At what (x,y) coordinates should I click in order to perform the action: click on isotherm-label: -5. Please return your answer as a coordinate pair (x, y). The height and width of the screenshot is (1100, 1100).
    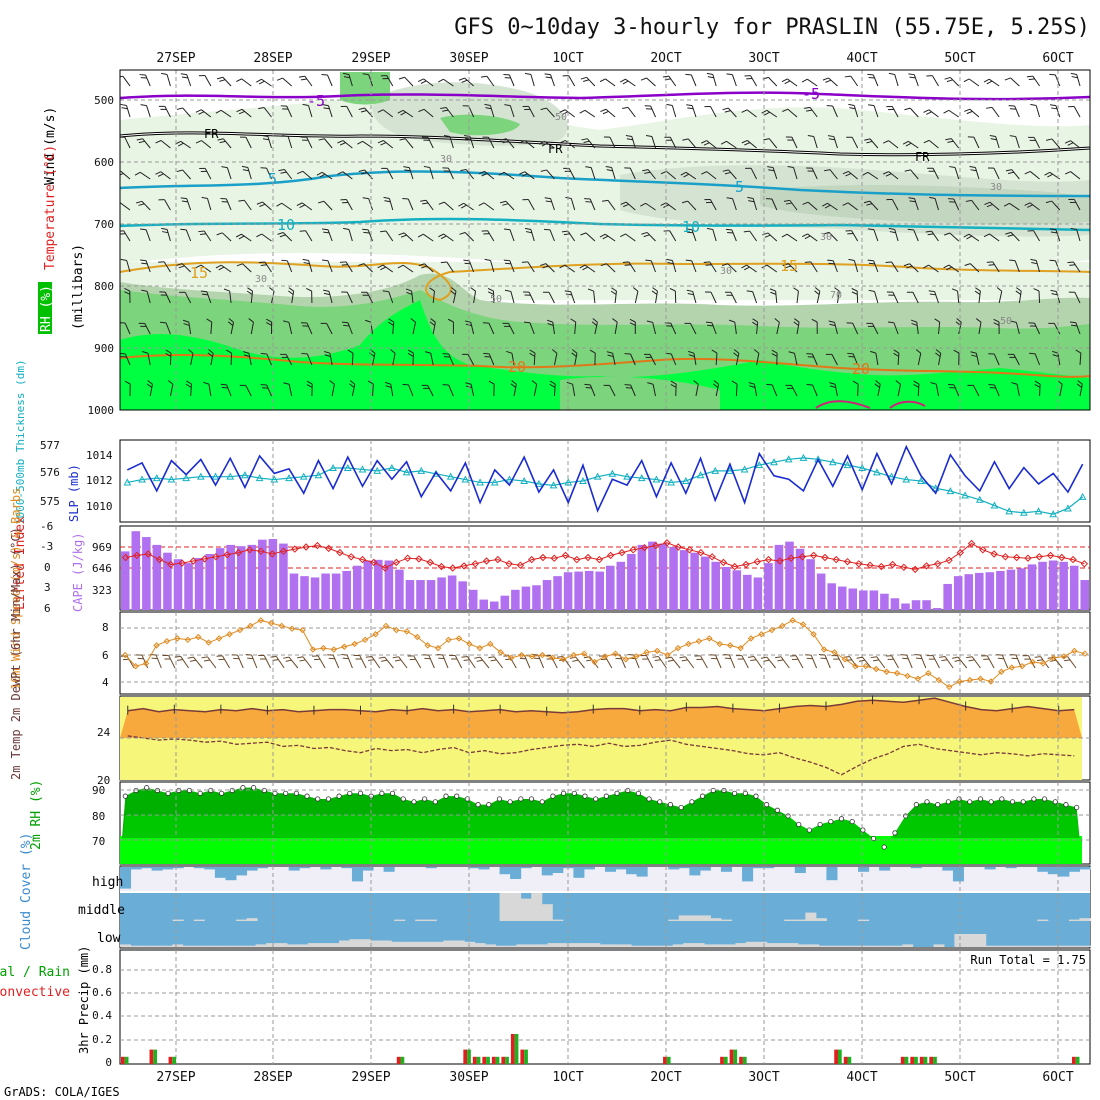
    Looking at the image, I should click on (811, 94).